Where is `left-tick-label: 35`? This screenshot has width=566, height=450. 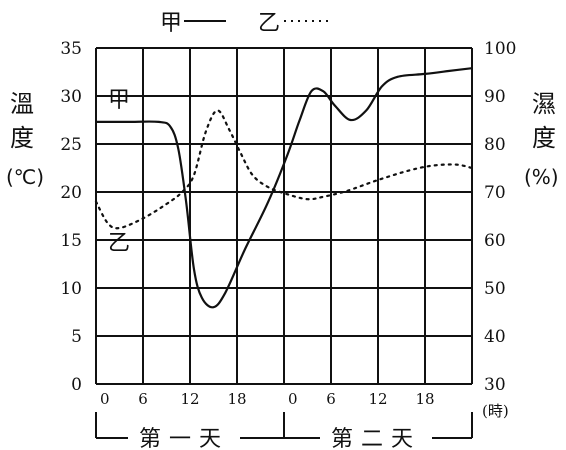
left-tick-label: 35 is located at coordinates (71, 49).